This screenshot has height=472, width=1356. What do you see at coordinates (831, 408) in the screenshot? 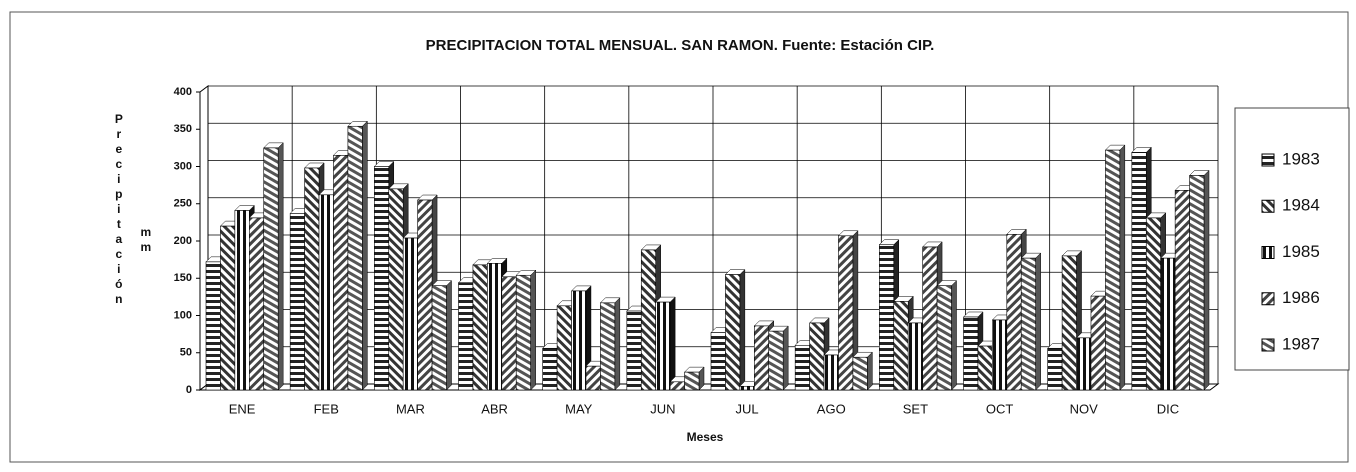
I see `x-tick-label: AGO` at bounding box center [831, 408].